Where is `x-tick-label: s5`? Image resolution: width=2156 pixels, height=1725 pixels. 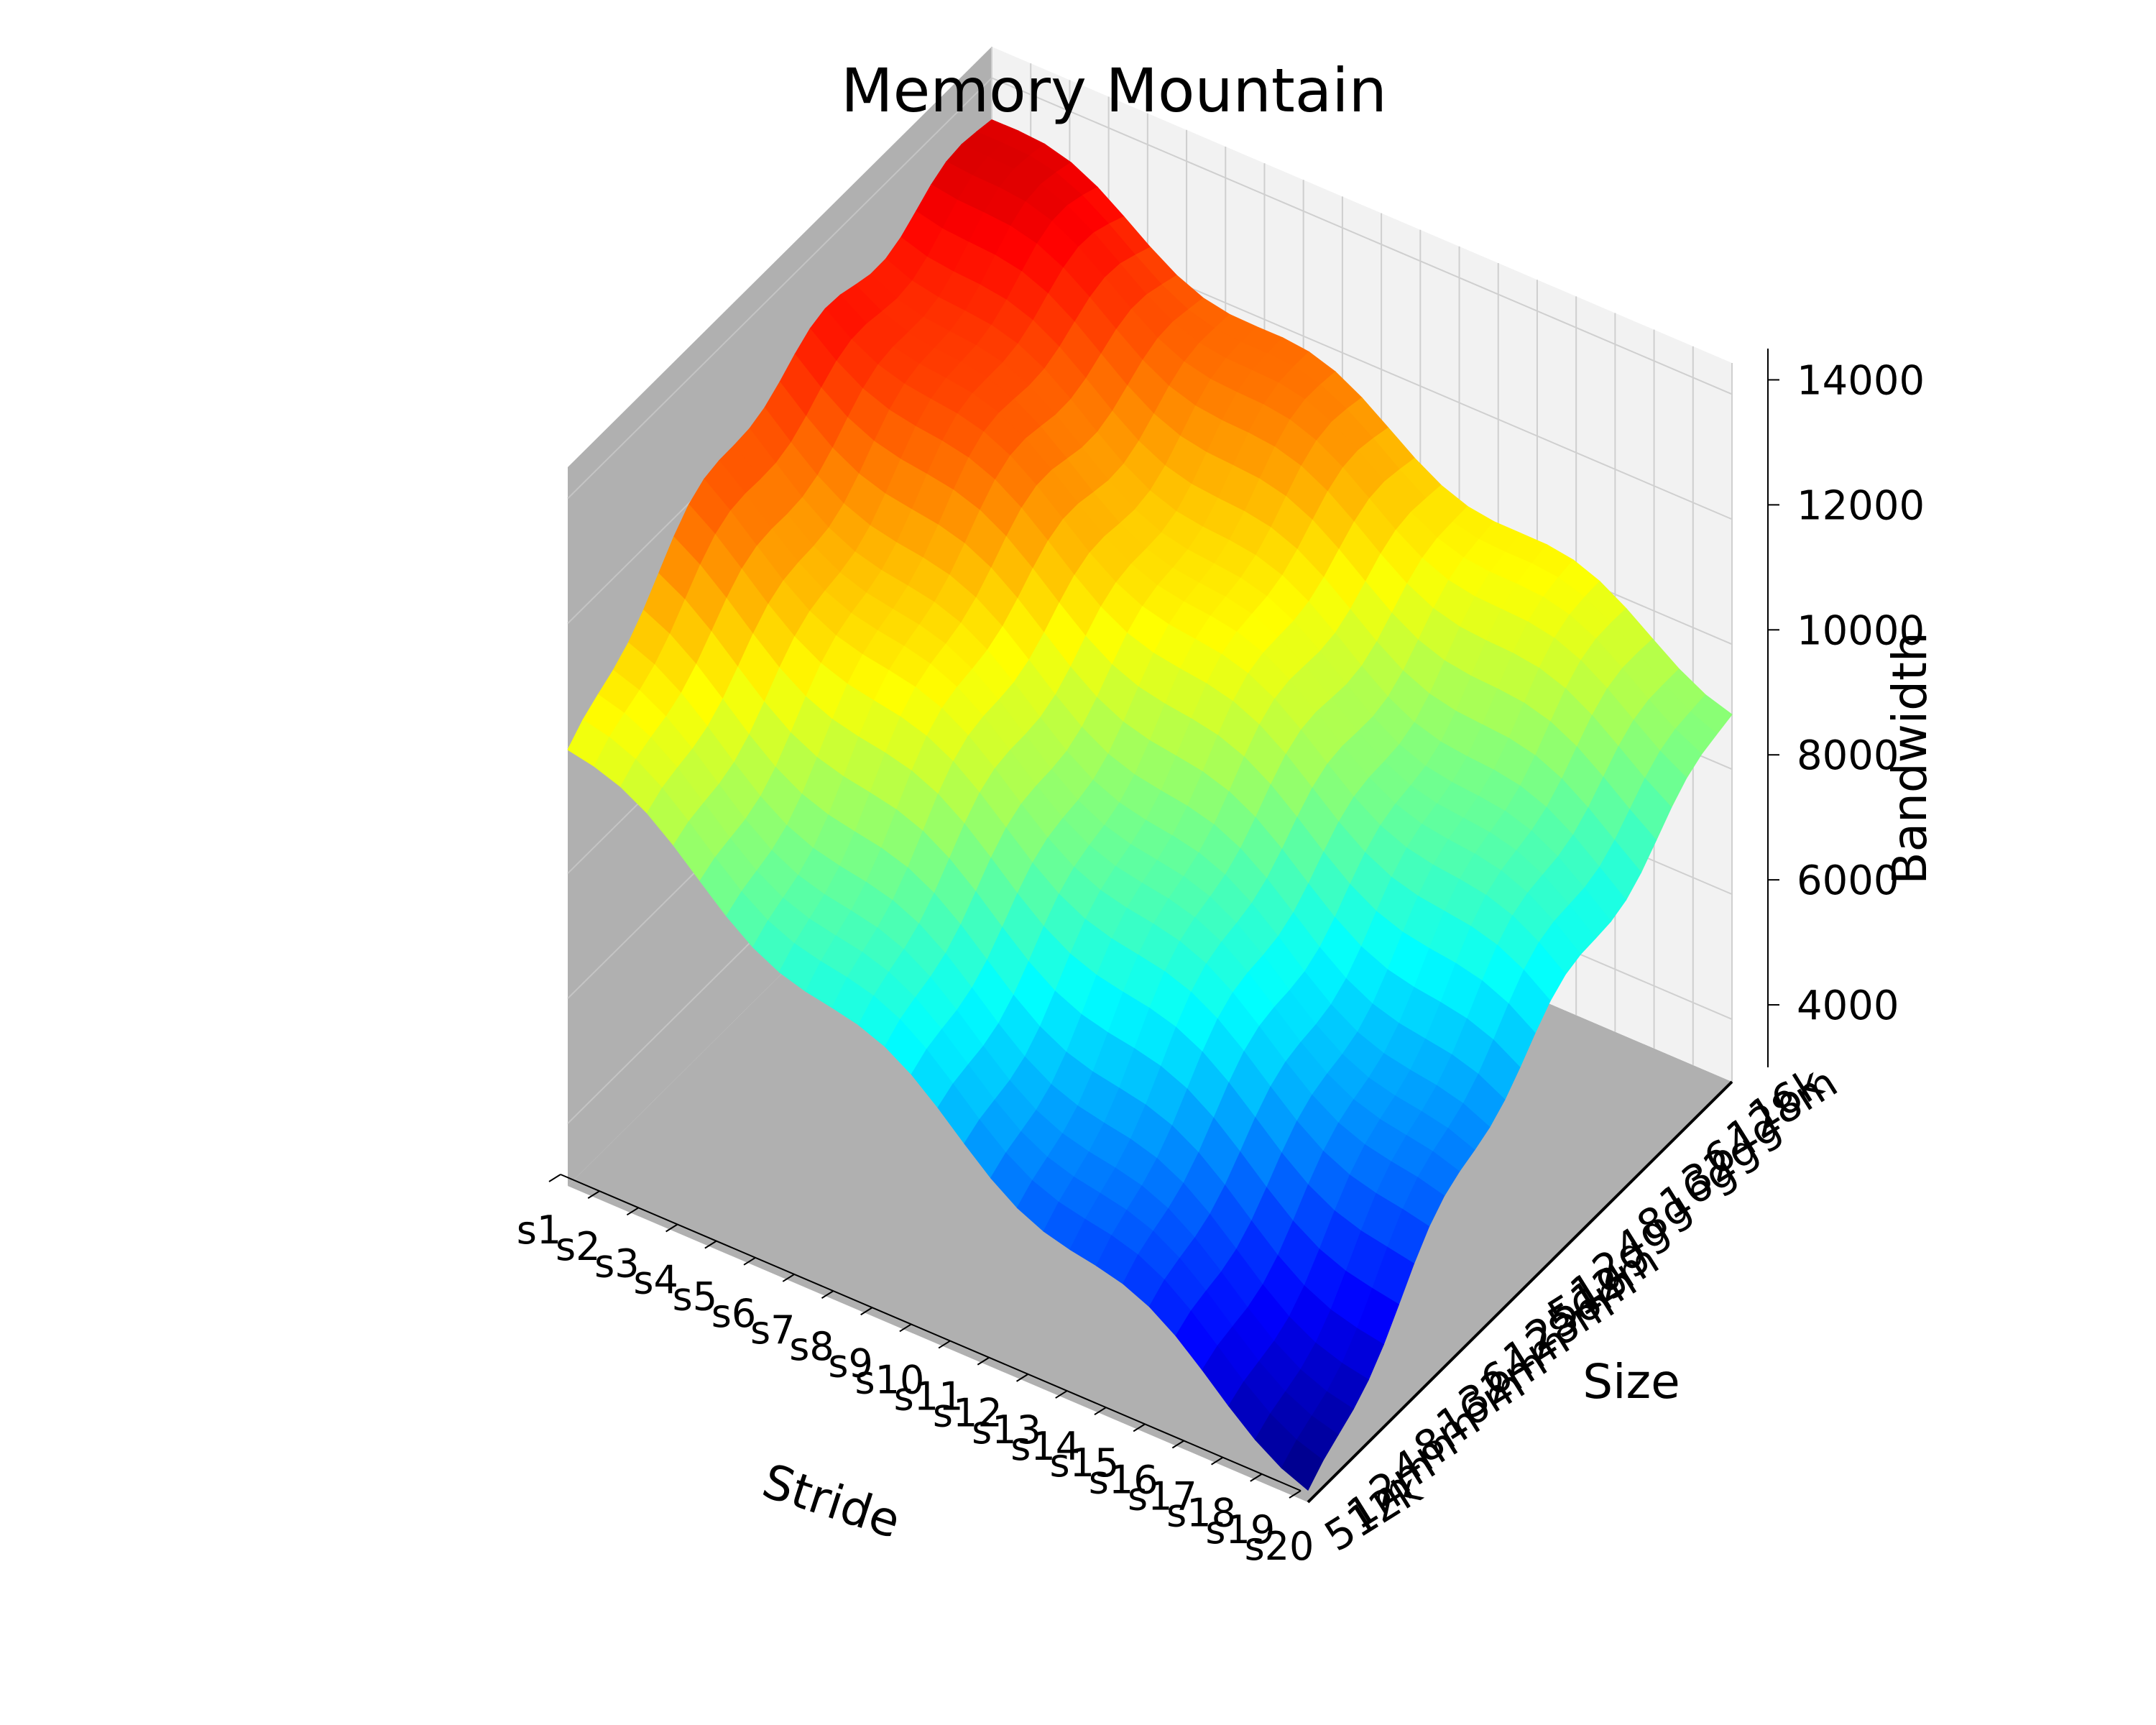
x-tick-label: s5 is located at coordinates (695, 1297).